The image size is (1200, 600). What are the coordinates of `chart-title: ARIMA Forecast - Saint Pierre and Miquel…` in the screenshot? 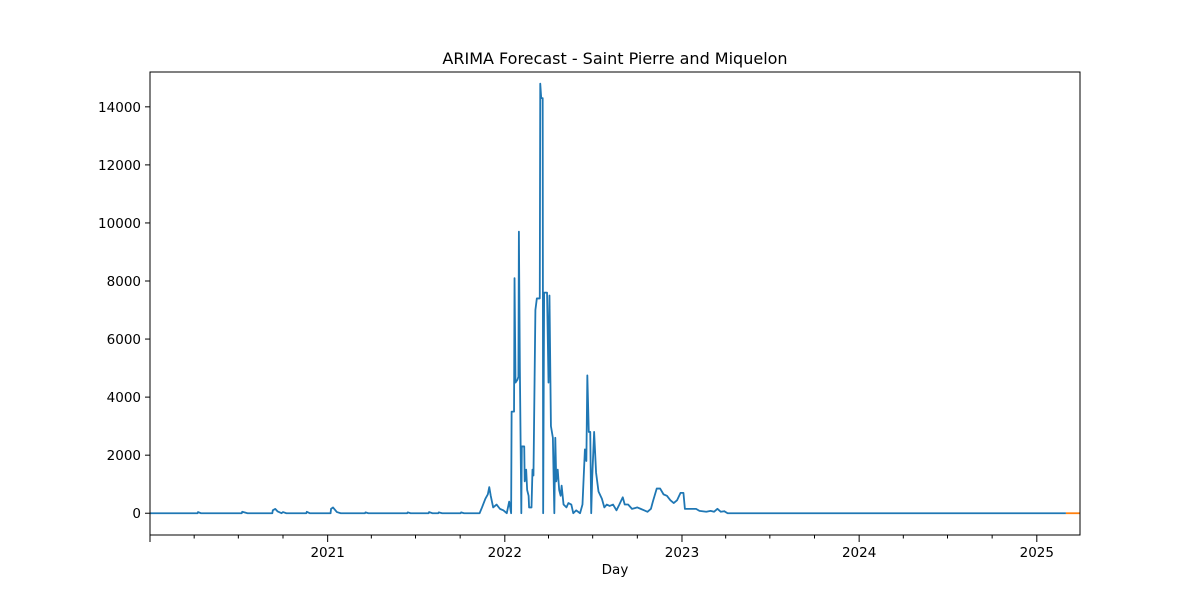 It's located at (614, 58).